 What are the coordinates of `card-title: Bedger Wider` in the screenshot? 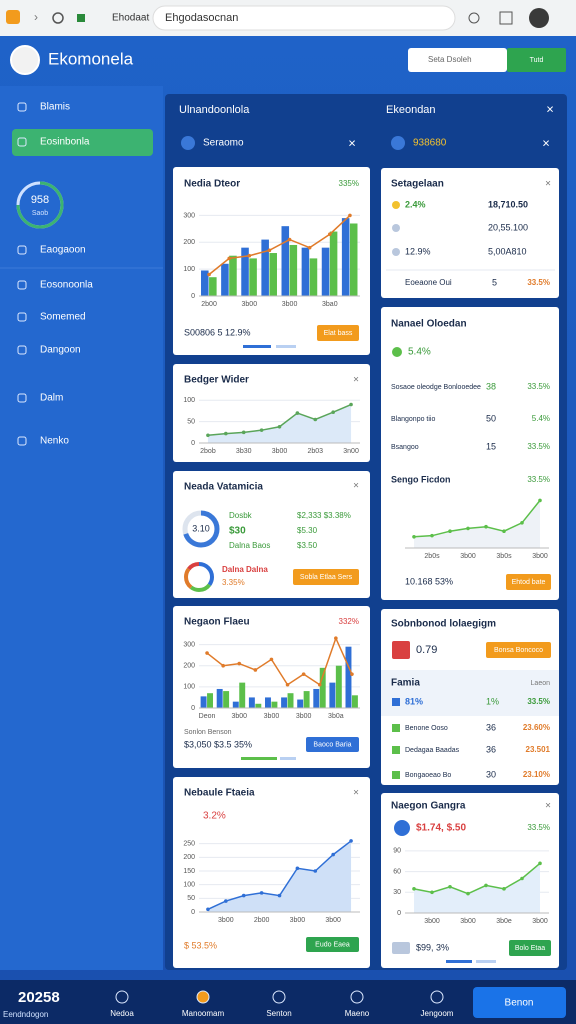 It's located at (216, 380).